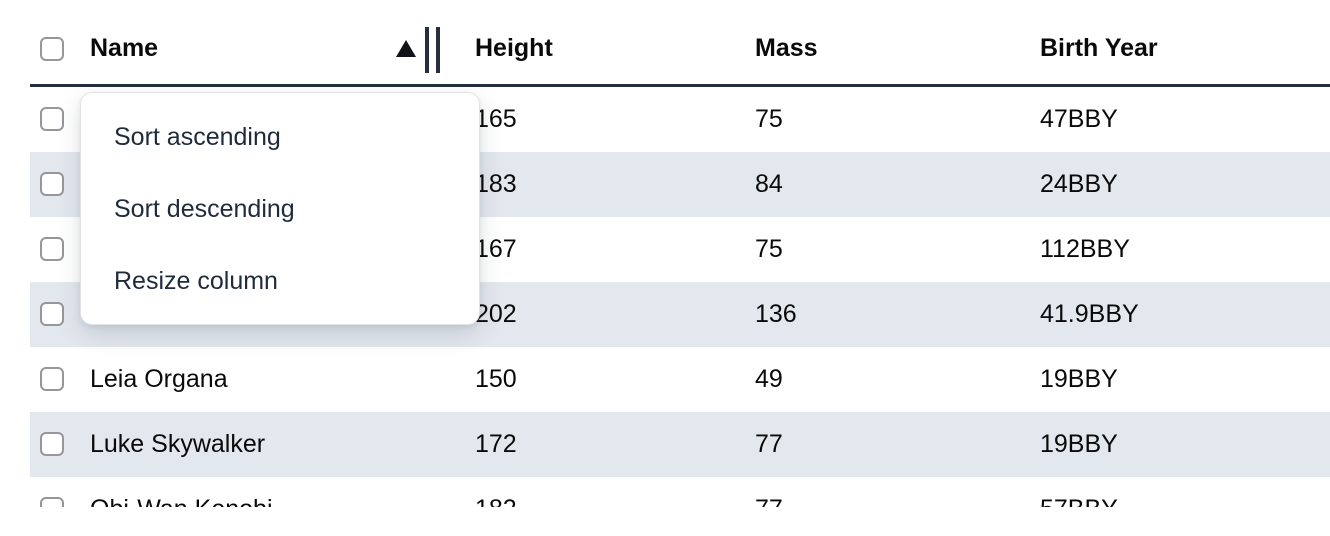  I want to click on height-cell: 183, so click(496, 183).